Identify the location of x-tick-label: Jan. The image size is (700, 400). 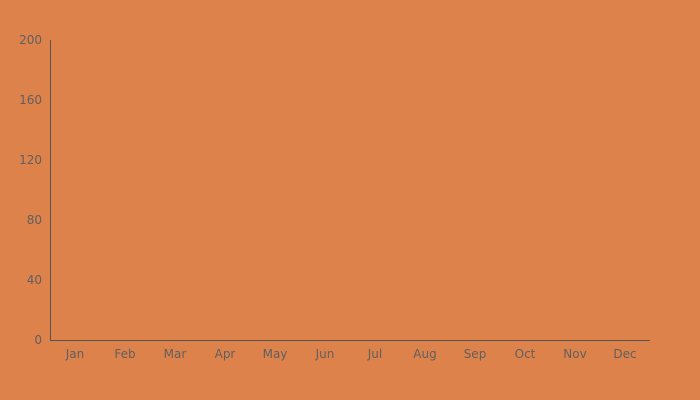
(75, 354).